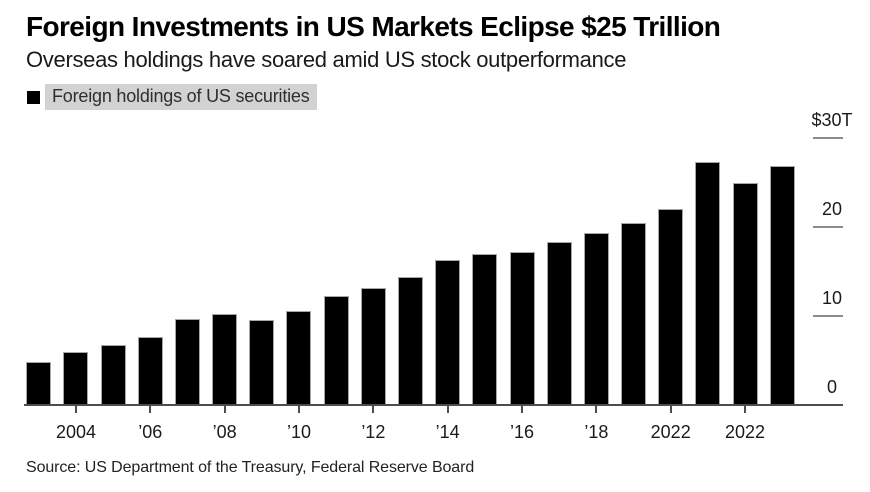 Image resolution: width=870 pixels, height=492 pixels. I want to click on x-tick-2022, so click(745, 409).